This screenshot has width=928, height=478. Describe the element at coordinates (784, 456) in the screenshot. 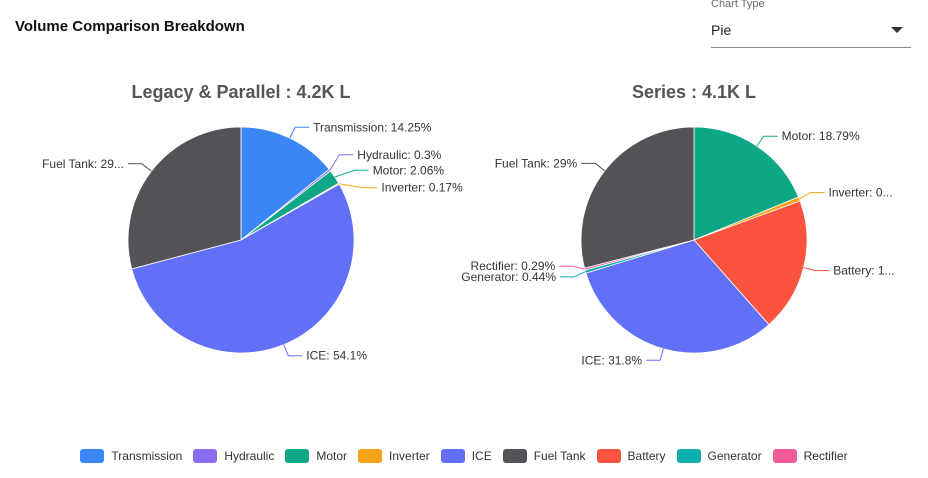

I see `legend-swatch-rectifier` at that location.